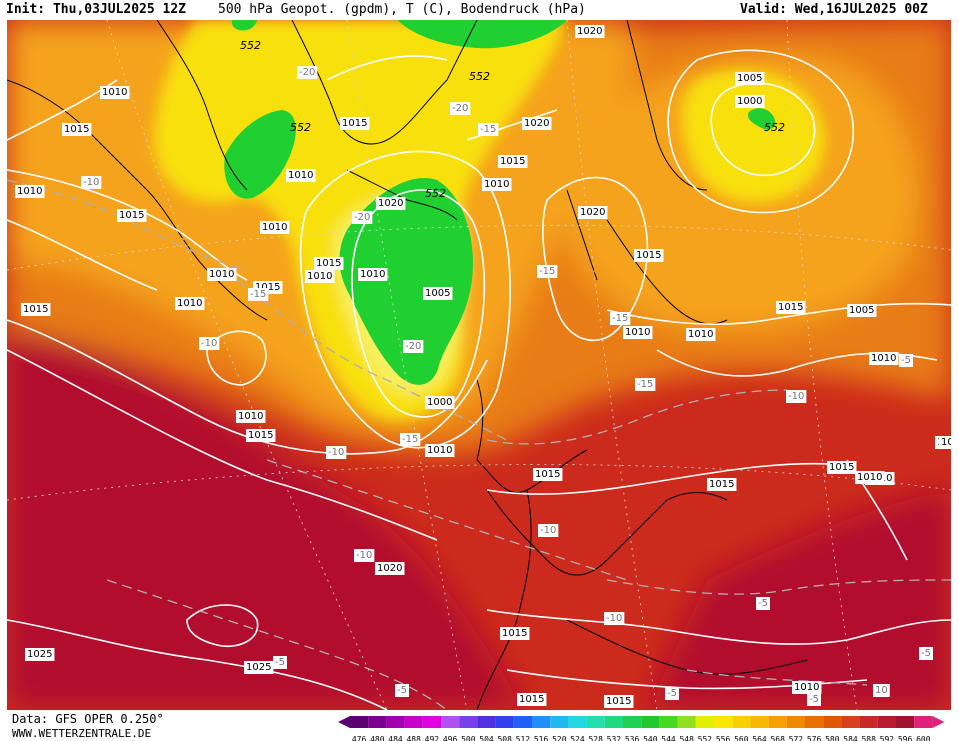 The height and width of the screenshot is (741, 959). What do you see at coordinates (905, 738) in the screenshot?
I see `colorbar-label: 596` at bounding box center [905, 738].